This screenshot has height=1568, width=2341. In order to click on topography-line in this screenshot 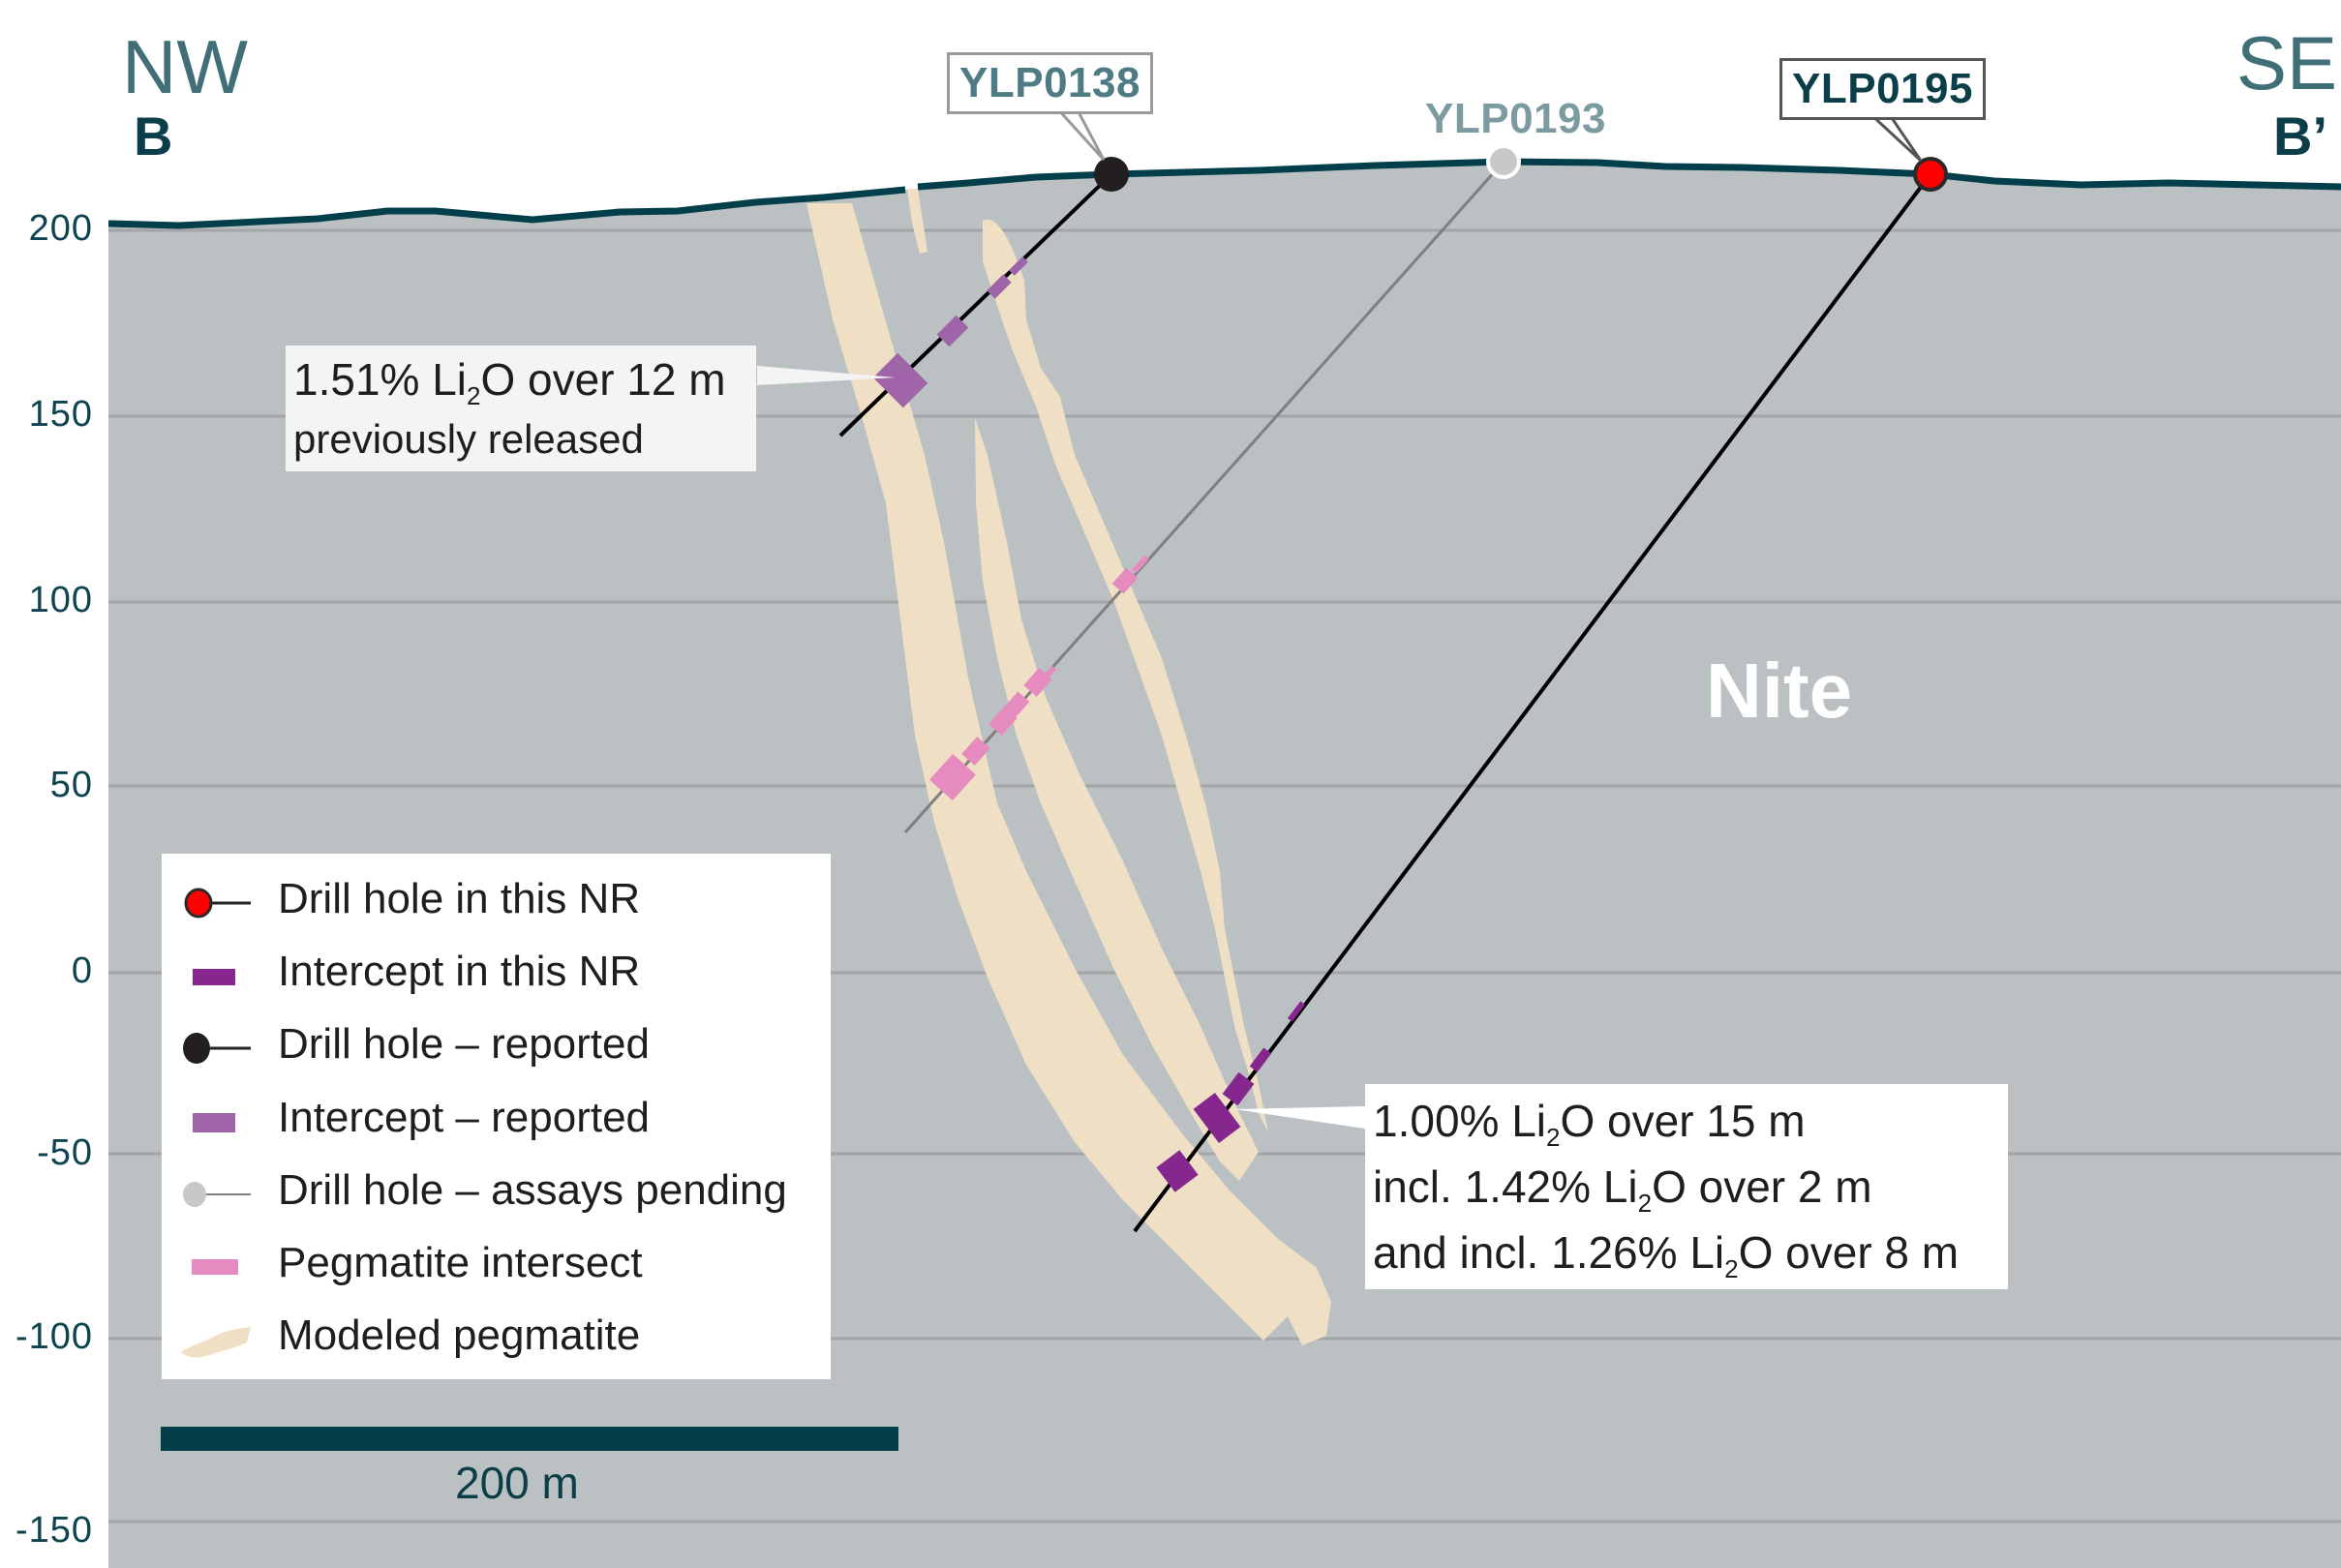, I will do `click(1224, 193)`.